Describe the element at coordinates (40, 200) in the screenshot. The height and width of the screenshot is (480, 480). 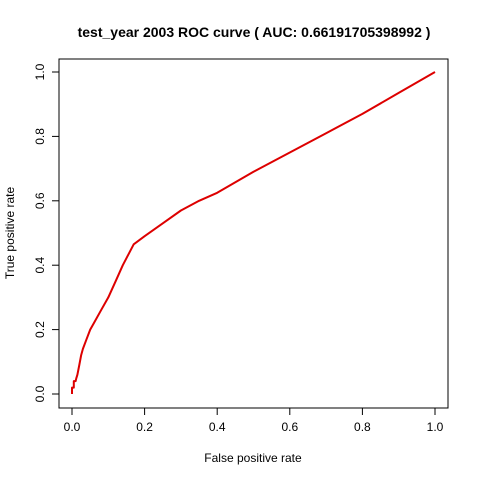
I see `y-tick-label: 0.6` at that location.